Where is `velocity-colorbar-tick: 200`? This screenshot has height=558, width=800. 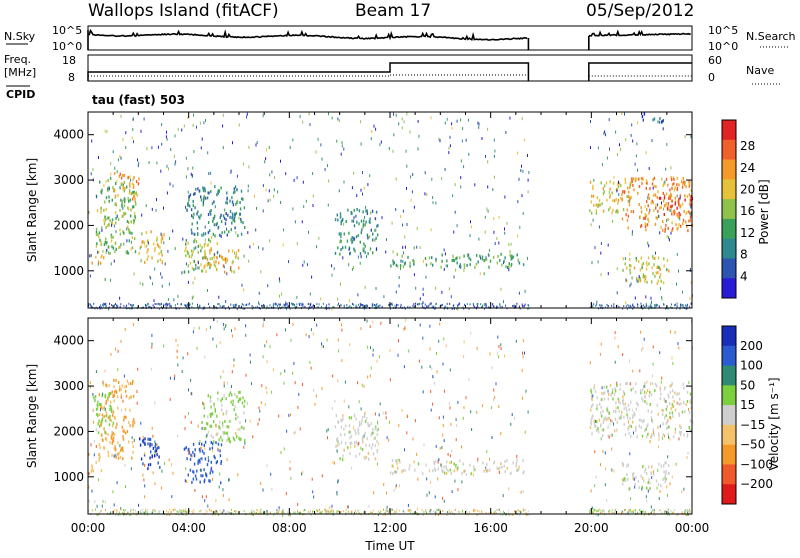
velocity-colorbar-tick: 200 is located at coordinates (751, 346).